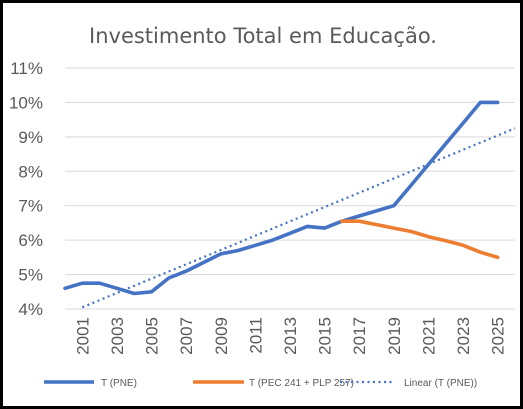 This screenshot has height=409, width=523. I want to click on y-tick-label: 6%, so click(30, 240).